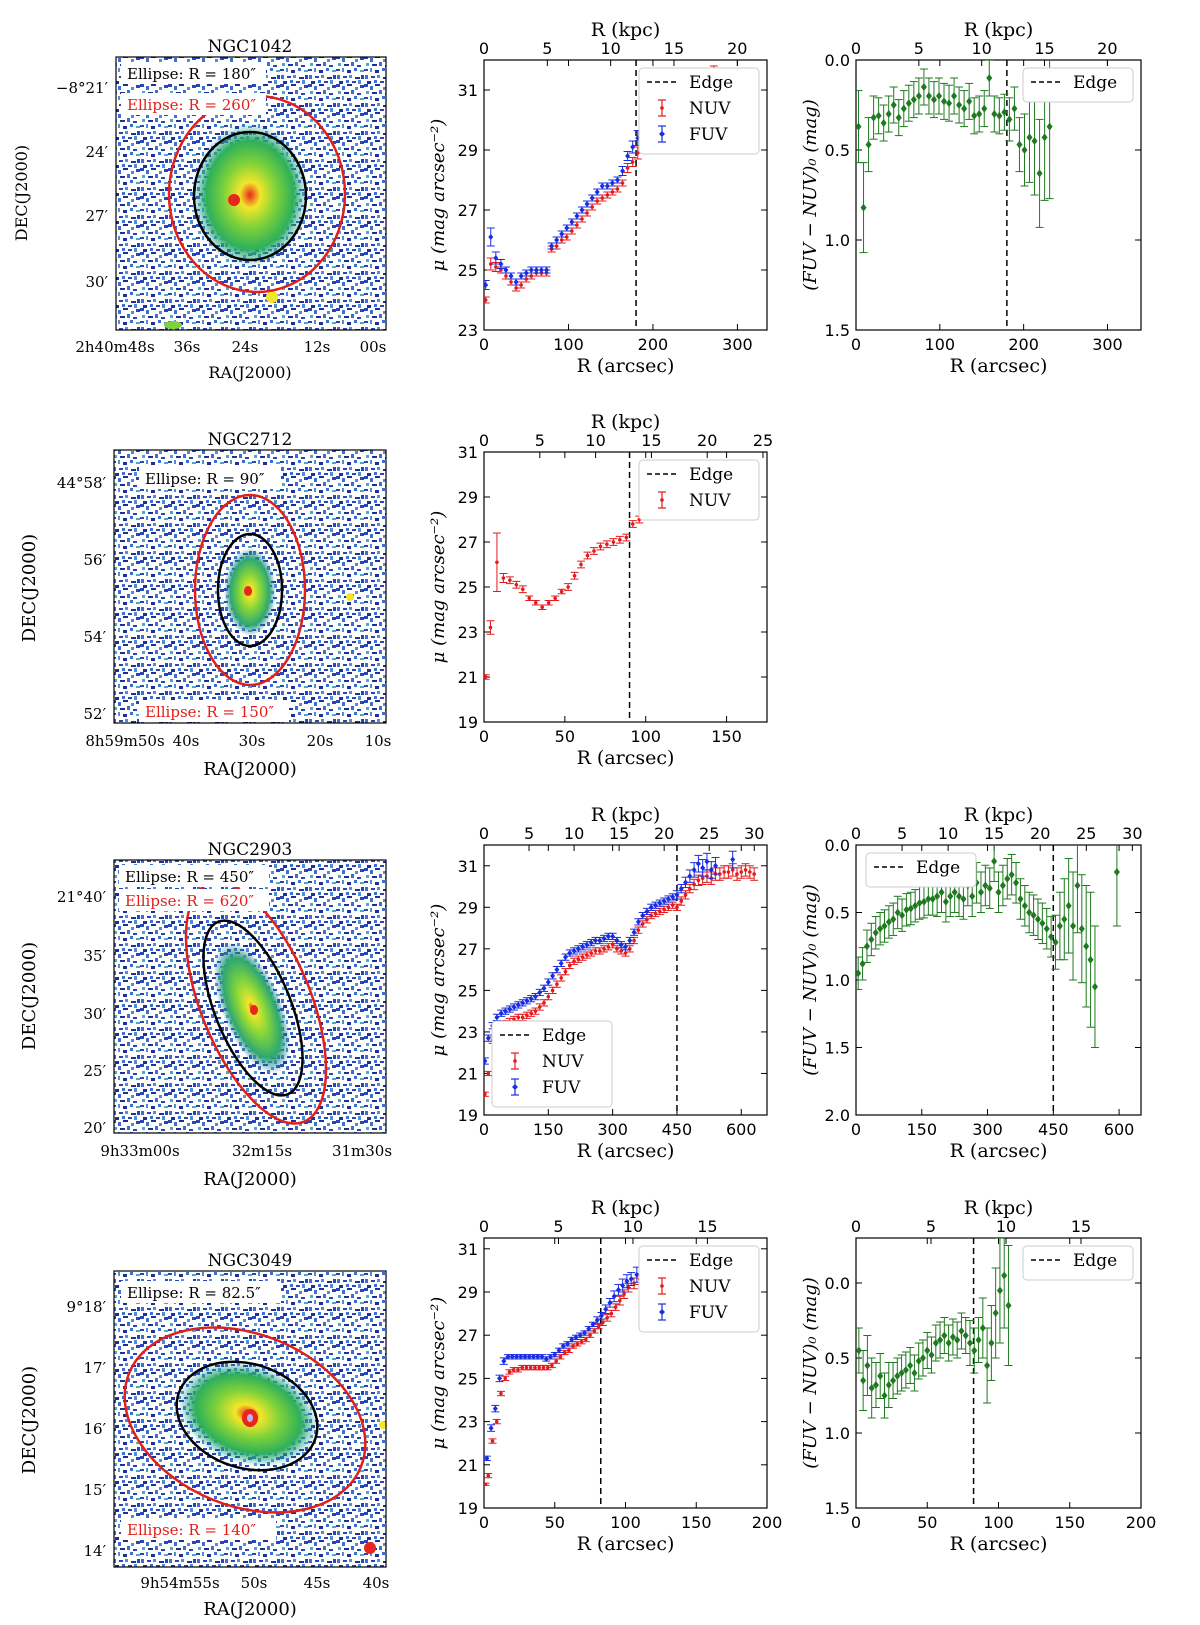 The height and width of the screenshot is (1625, 1200). What do you see at coordinates (484, 1226) in the screenshot?
I see `kpc-tick-label: 0` at bounding box center [484, 1226].